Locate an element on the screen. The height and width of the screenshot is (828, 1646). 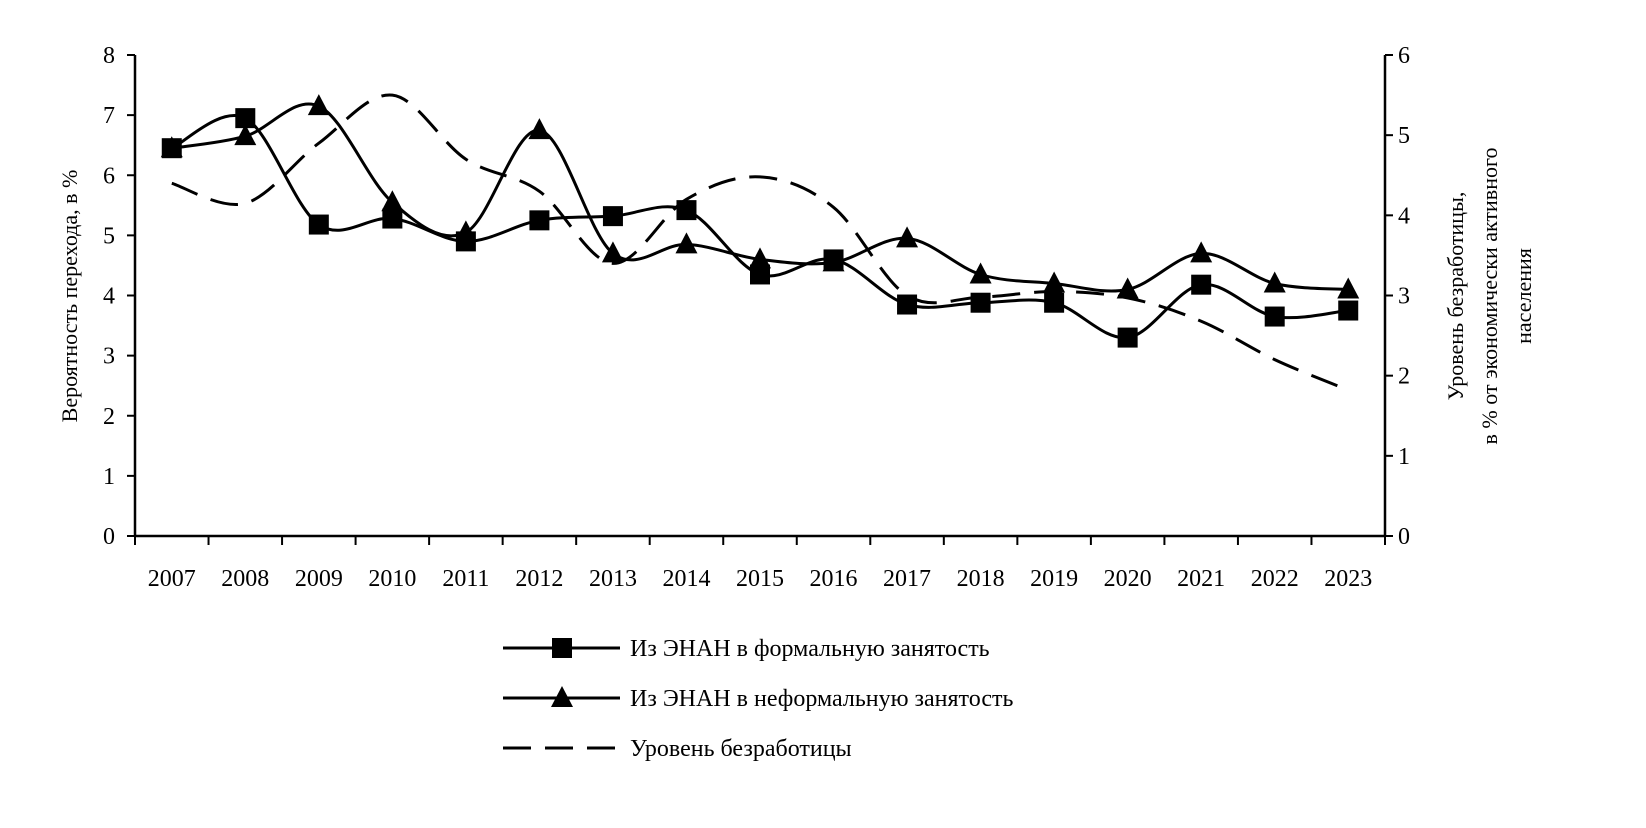
left-tick-label: 8 is located at coordinates (109, 56).